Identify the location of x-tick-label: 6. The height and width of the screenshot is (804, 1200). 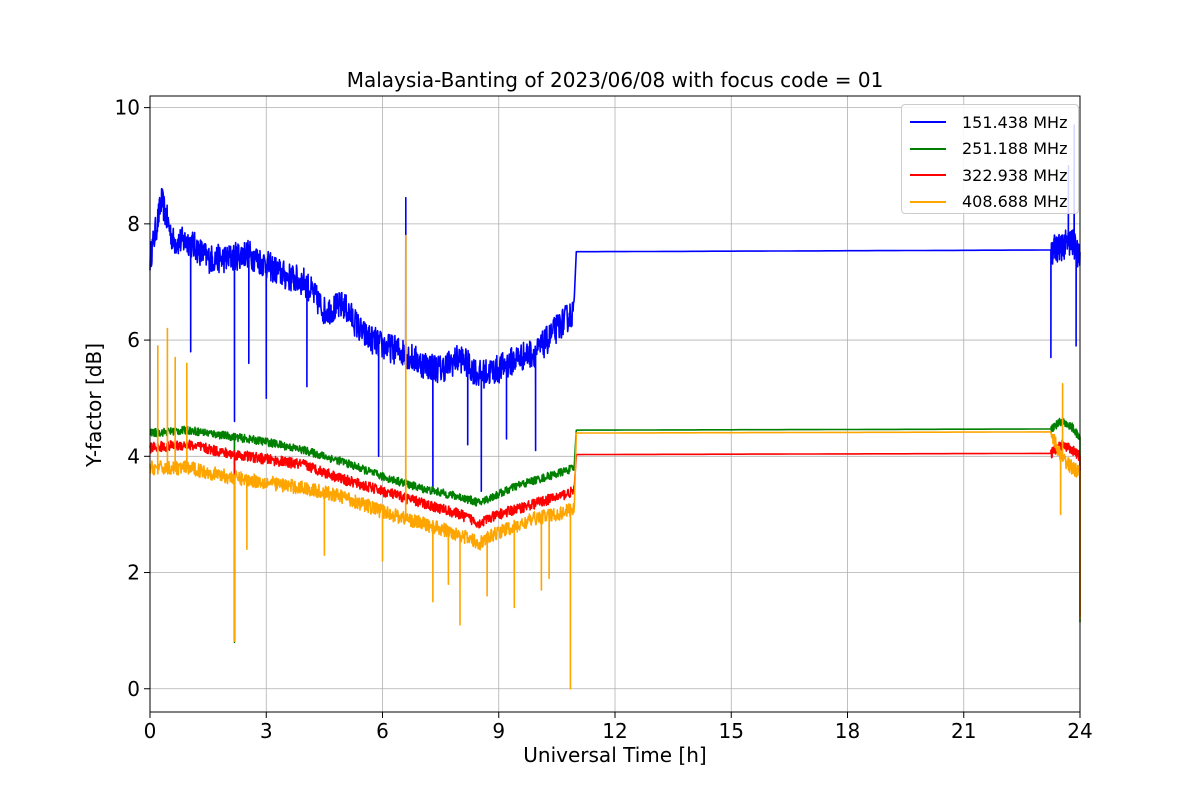
(382, 731).